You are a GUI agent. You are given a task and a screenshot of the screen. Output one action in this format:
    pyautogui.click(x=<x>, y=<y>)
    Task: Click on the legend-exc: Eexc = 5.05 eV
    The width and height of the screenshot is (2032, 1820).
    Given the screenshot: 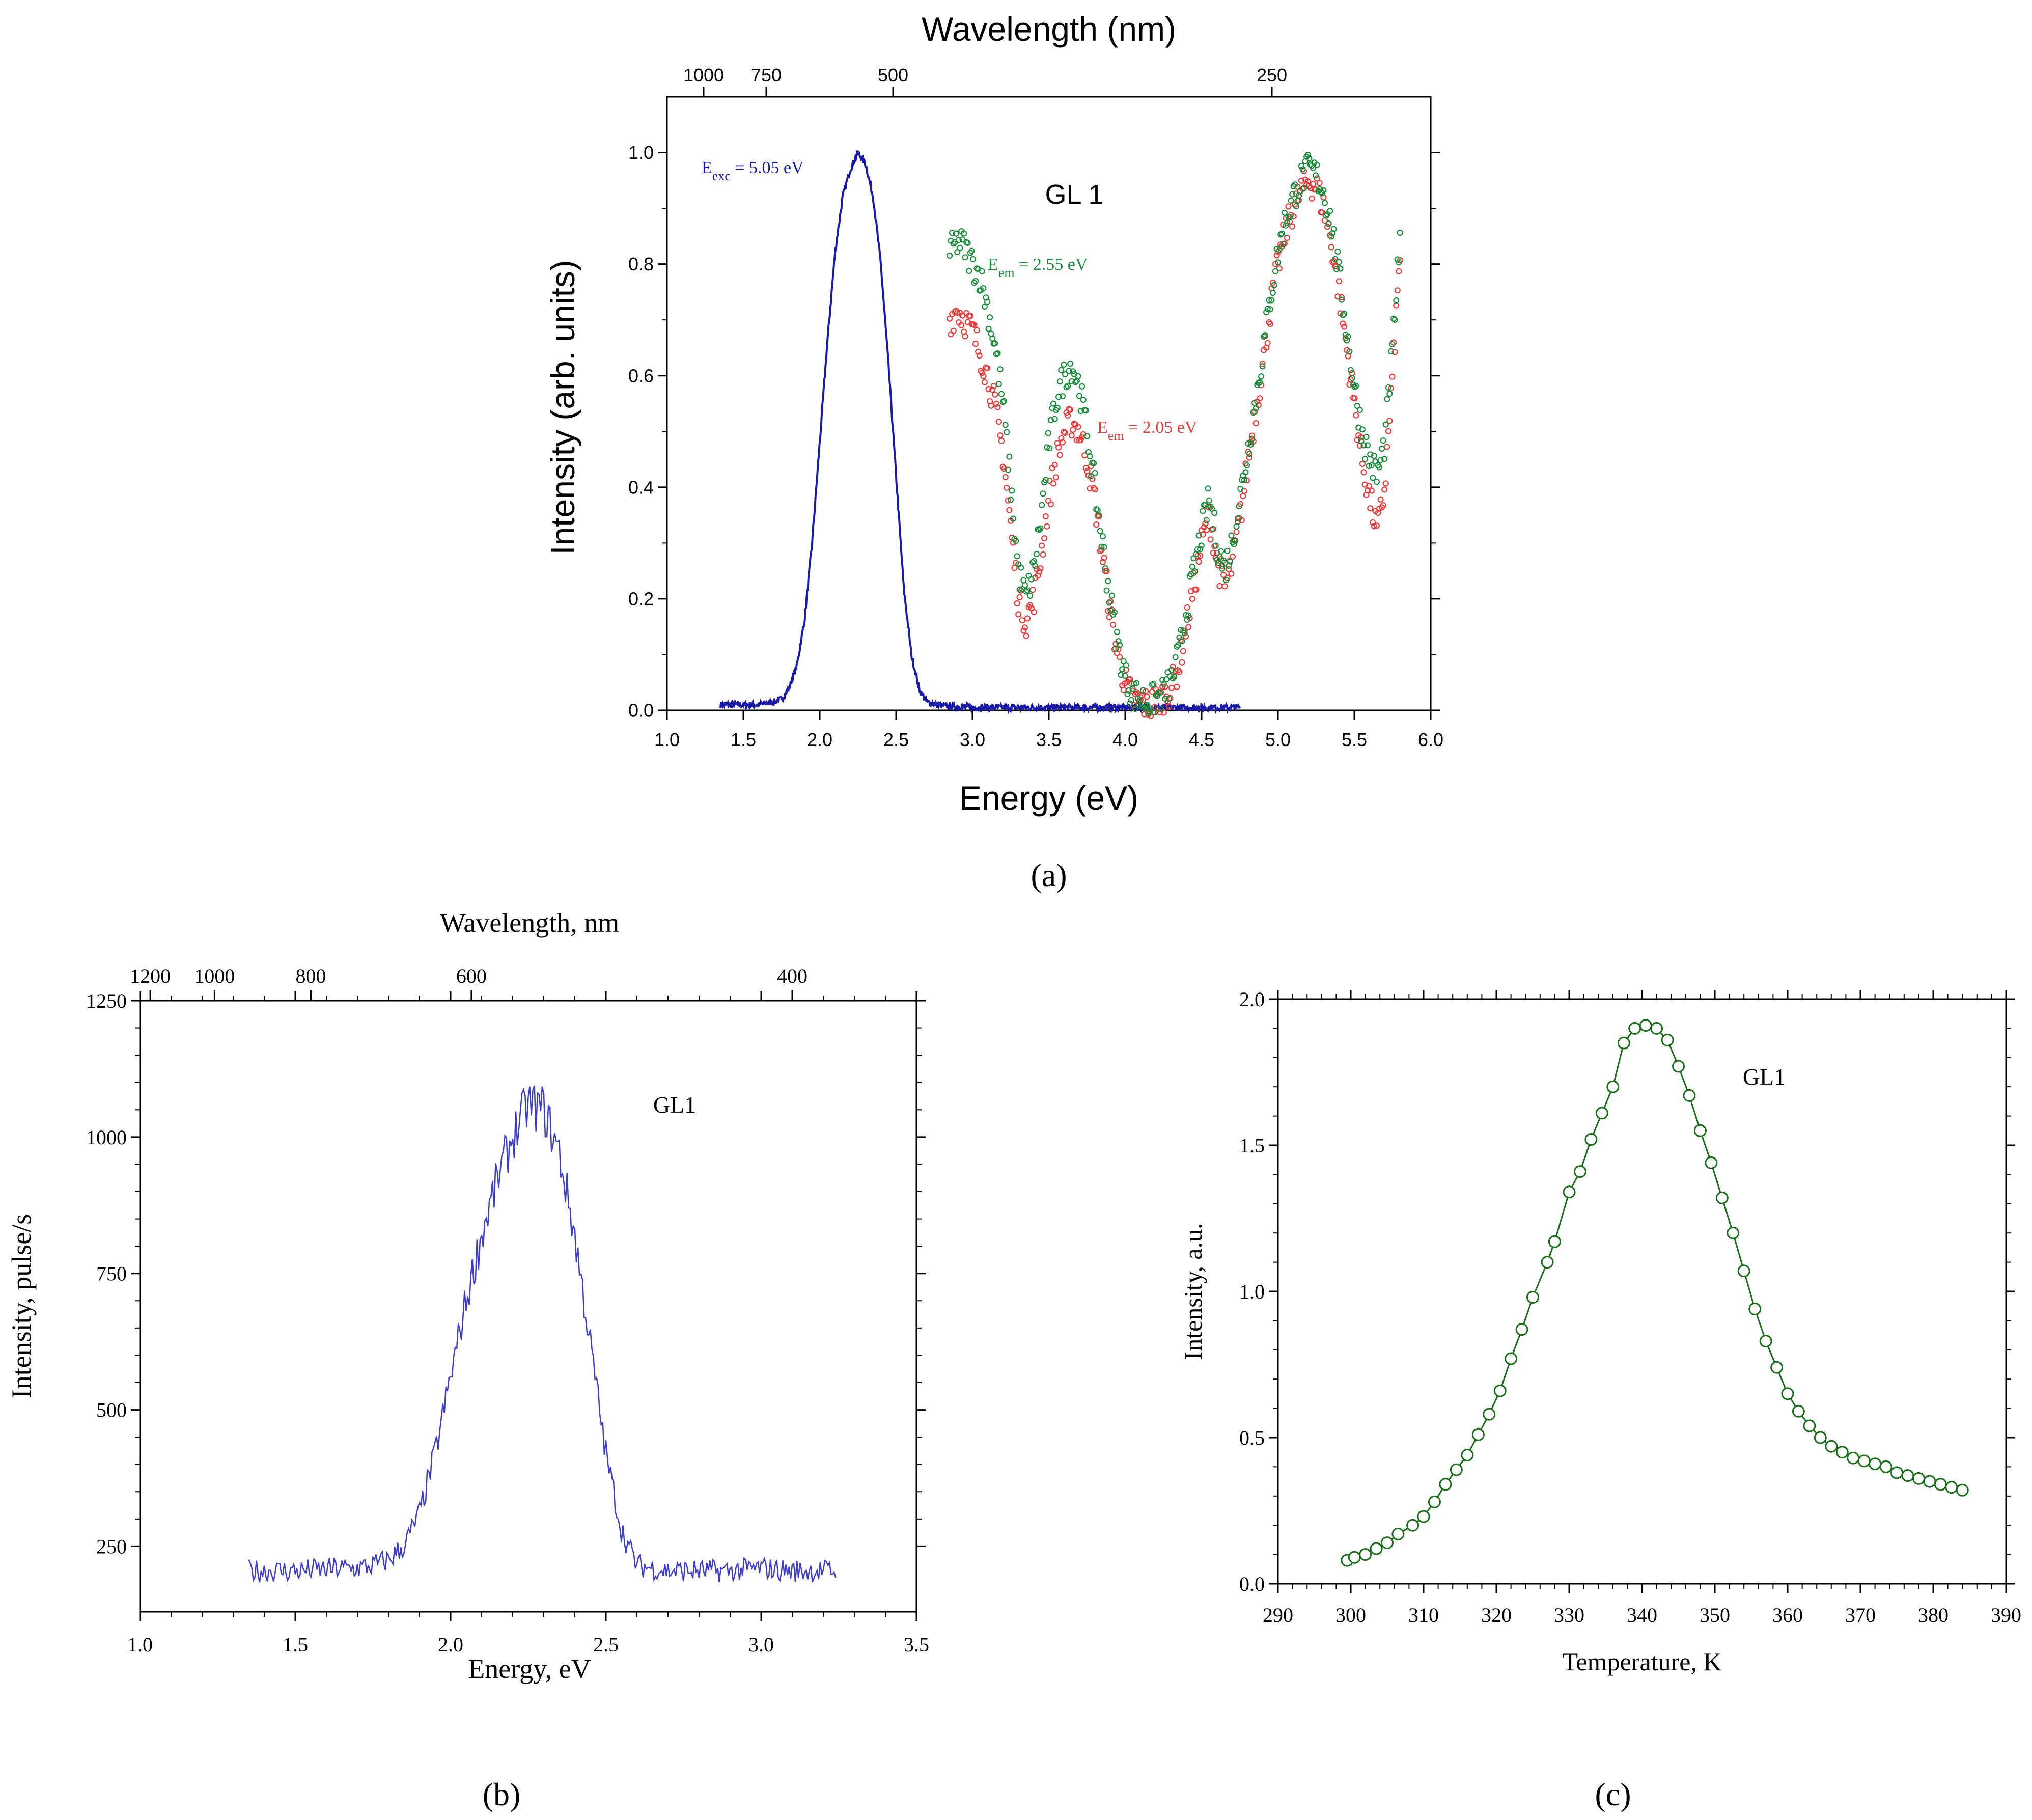 What is the action you would take?
    pyautogui.click(x=753, y=170)
    